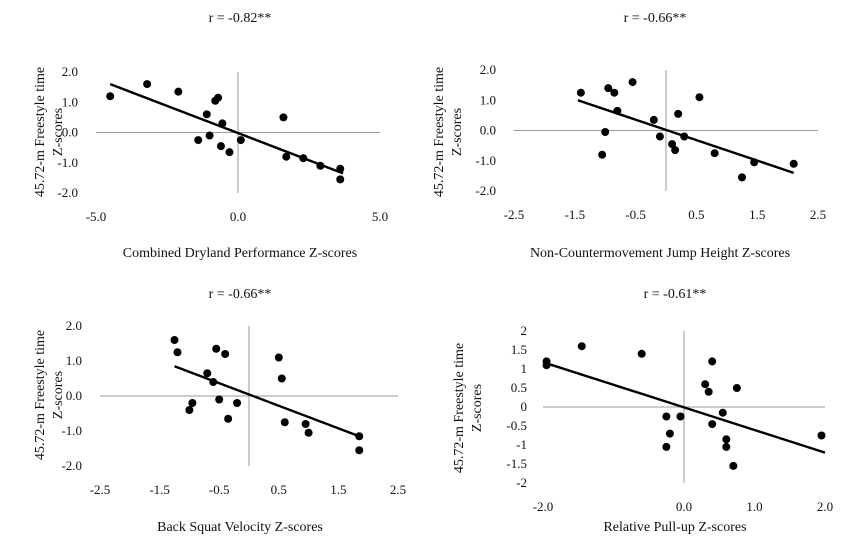  Describe the element at coordinates (240, 253) in the screenshot. I see `x-axis-label: Combined Dryland Performance Z-scores` at that location.